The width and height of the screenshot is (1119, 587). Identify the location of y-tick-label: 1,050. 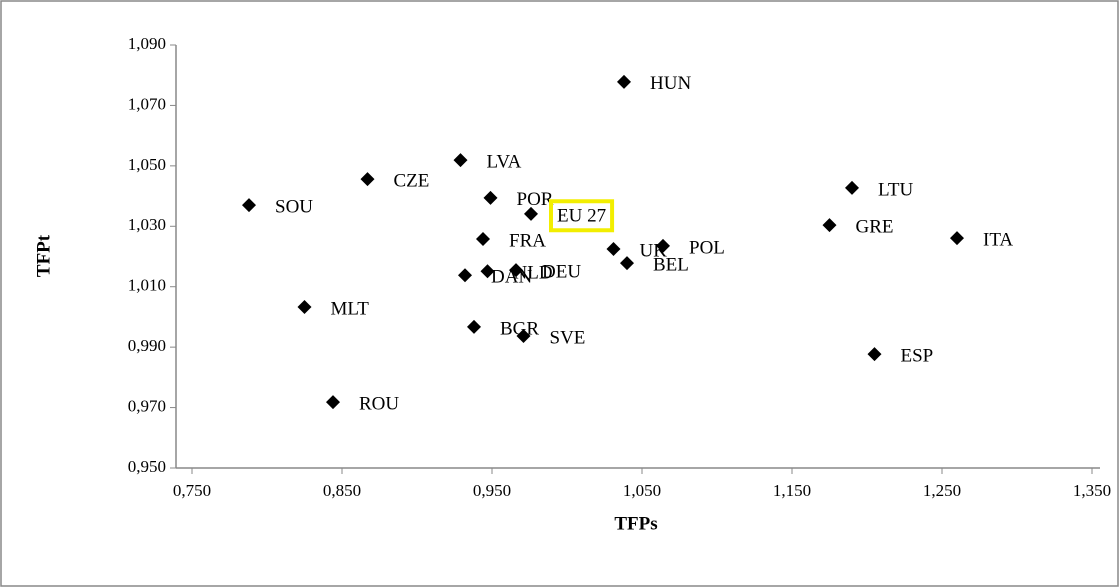
(147, 164).